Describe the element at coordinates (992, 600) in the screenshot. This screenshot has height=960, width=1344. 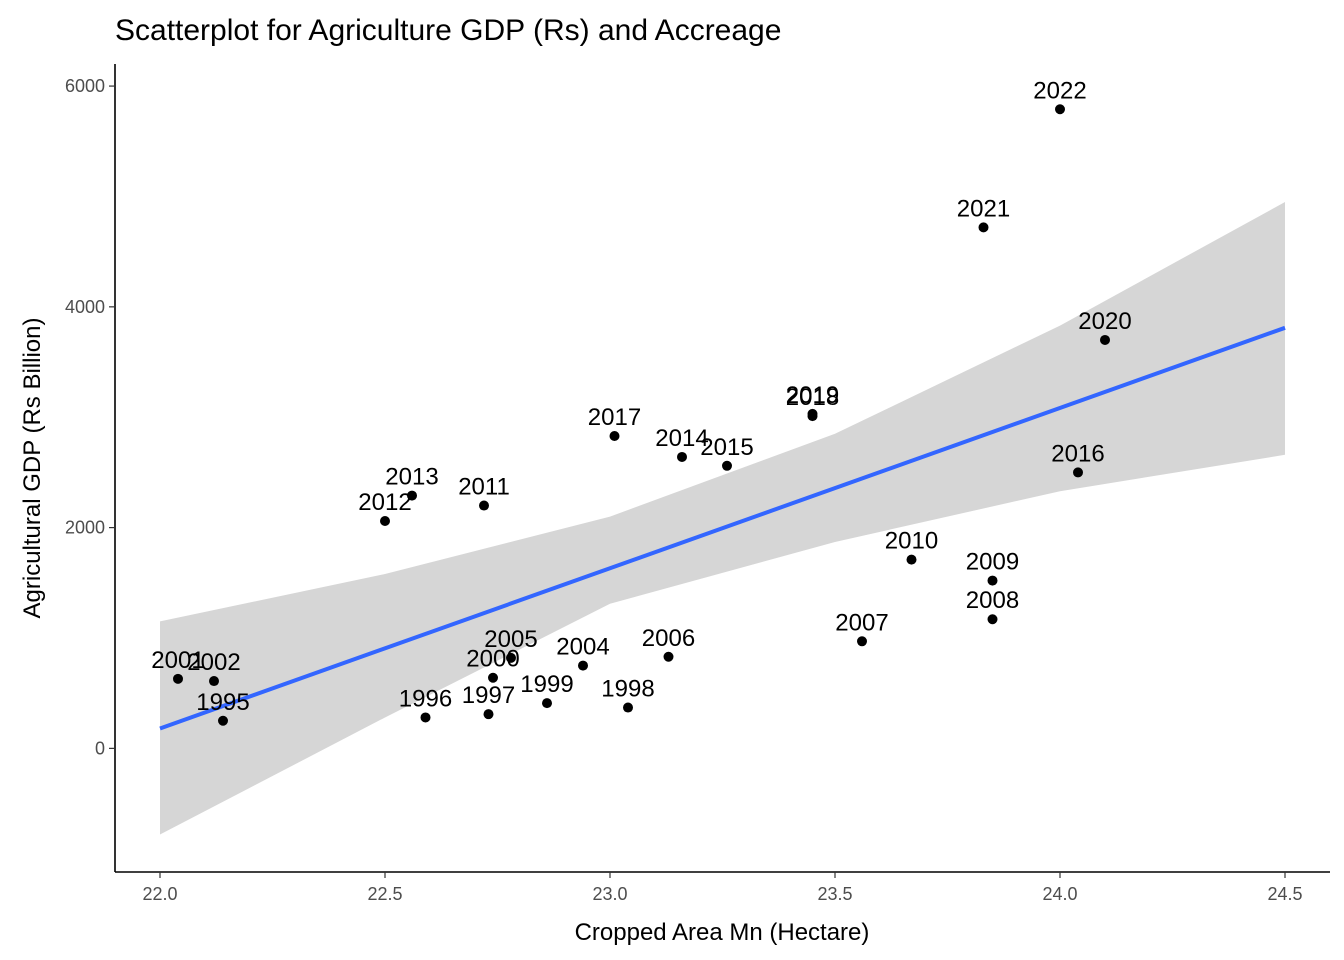
I see `point-label-2008: 2008` at that location.